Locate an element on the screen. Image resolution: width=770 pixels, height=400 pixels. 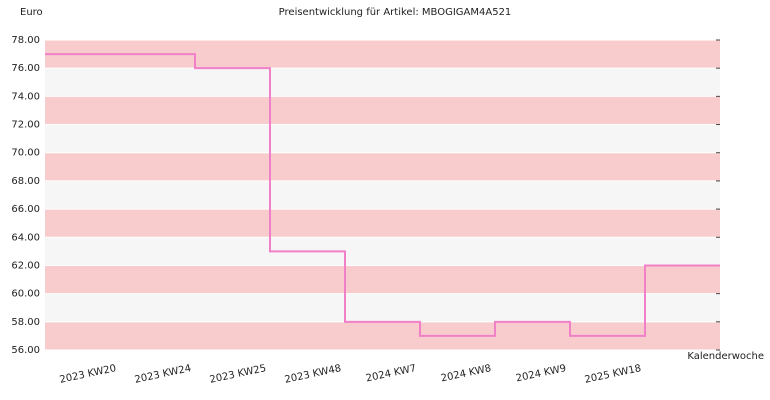
y-tick-label: 66.00 is located at coordinates (25, 209).